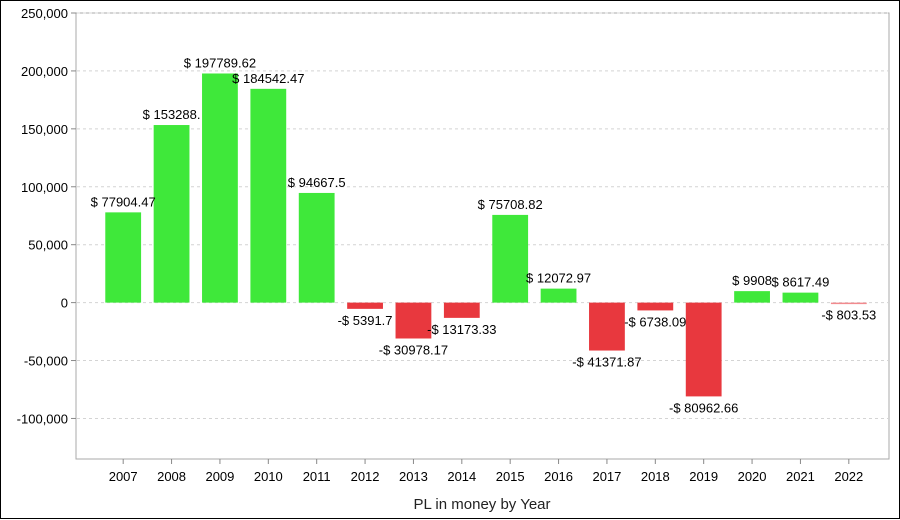 The height and width of the screenshot is (520, 900). I want to click on x-tick-label: 2013, so click(413, 476).